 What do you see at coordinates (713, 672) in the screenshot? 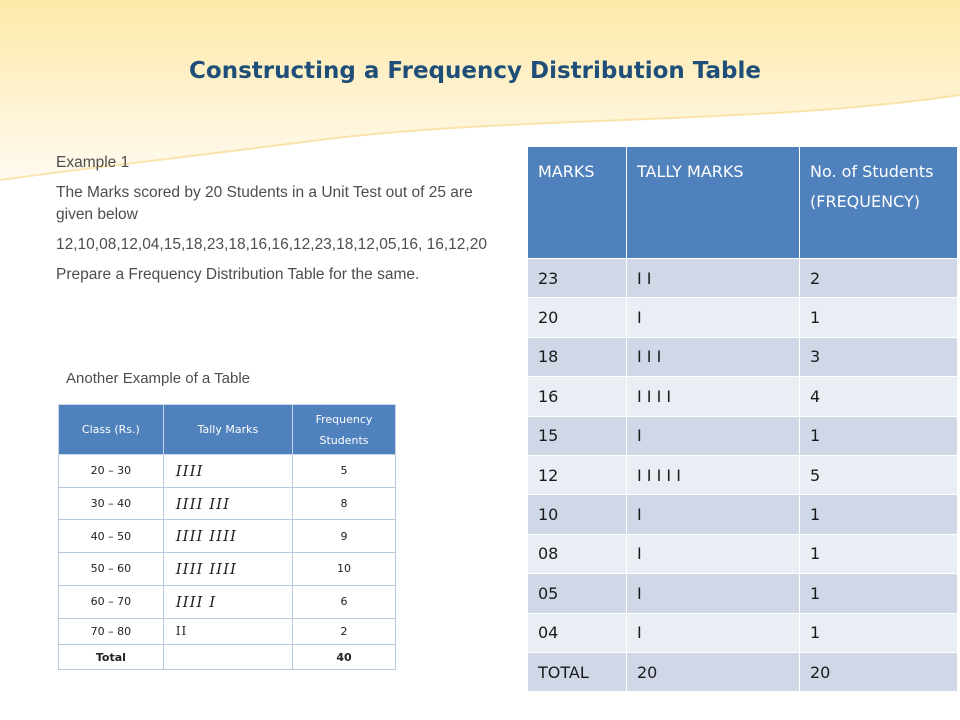
I see `total-tally: 20` at bounding box center [713, 672].